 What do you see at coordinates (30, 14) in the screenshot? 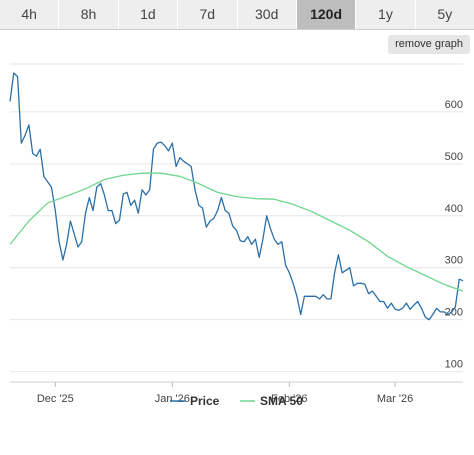
I see `tab-4h: 4h` at bounding box center [30, 14].